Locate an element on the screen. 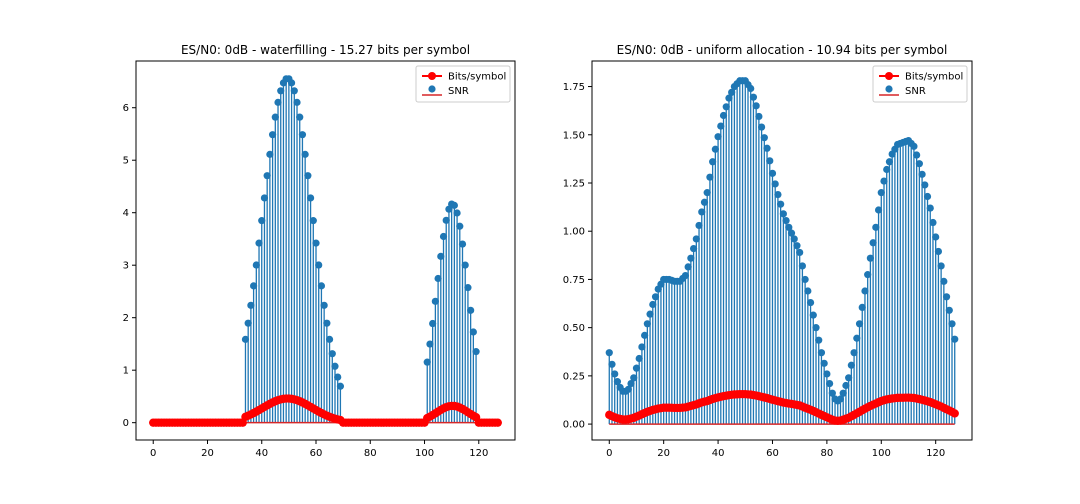 The height and width of the screenshot is (504, 1080). y-tick-label: 1.75 is located at coordinates (574, 87).